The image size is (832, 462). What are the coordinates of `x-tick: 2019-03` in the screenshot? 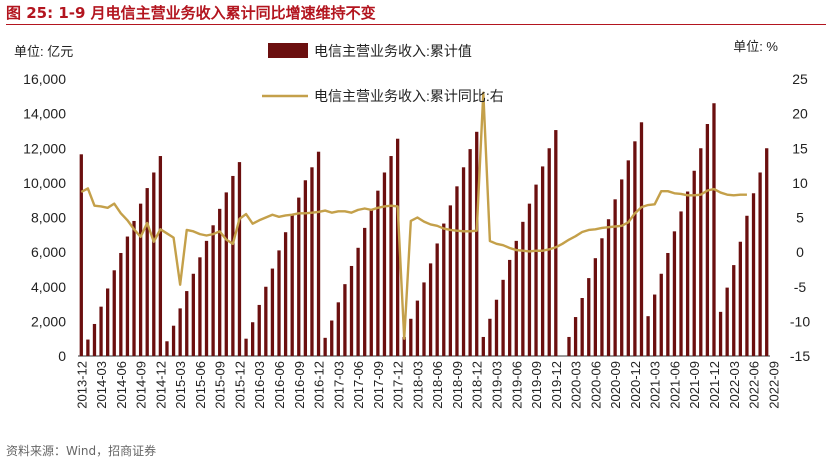 It's located at (497, 385).